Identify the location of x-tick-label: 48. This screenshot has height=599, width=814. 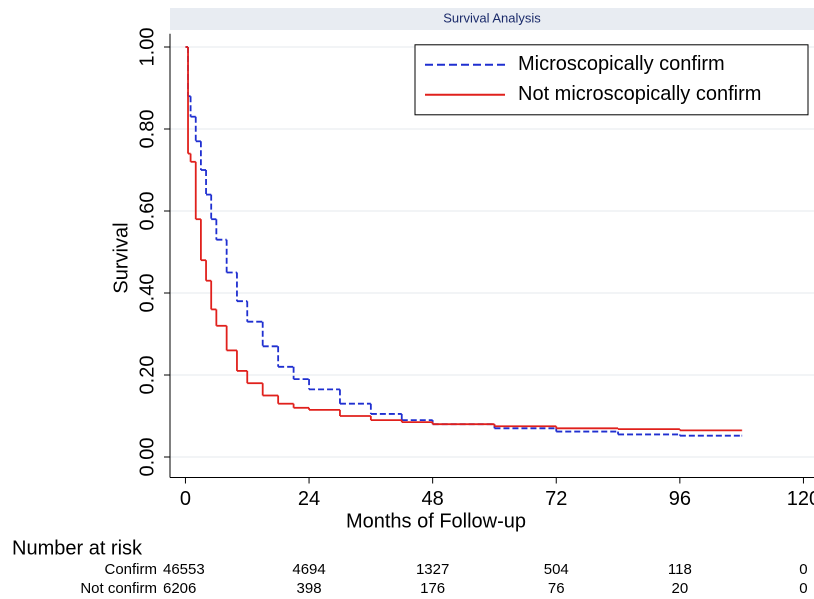
(433, 499).